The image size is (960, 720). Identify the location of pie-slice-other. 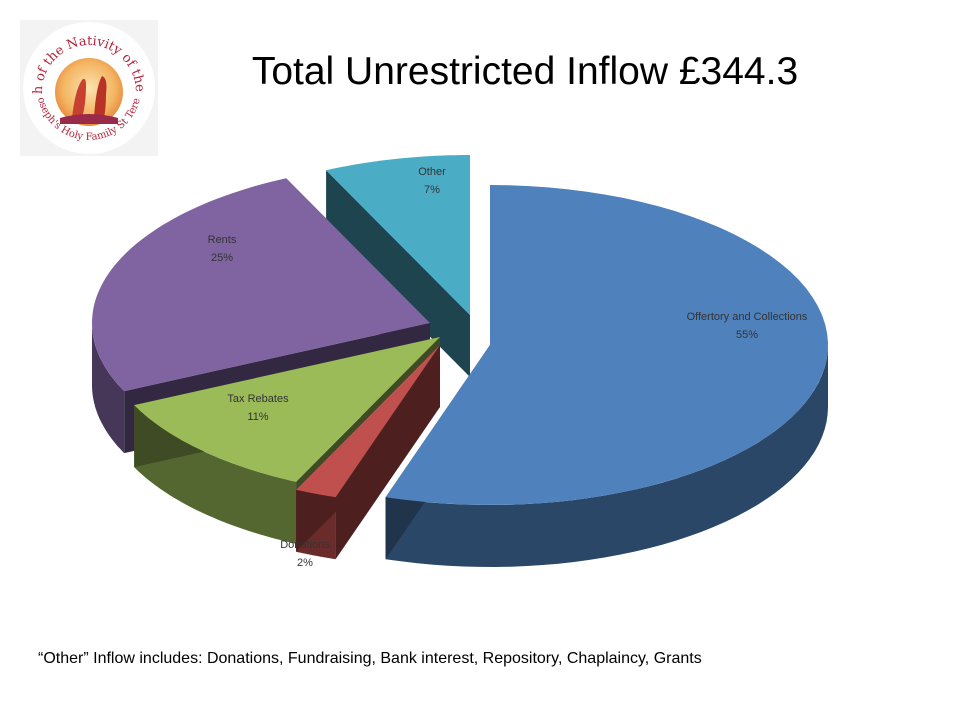
(398, 266).